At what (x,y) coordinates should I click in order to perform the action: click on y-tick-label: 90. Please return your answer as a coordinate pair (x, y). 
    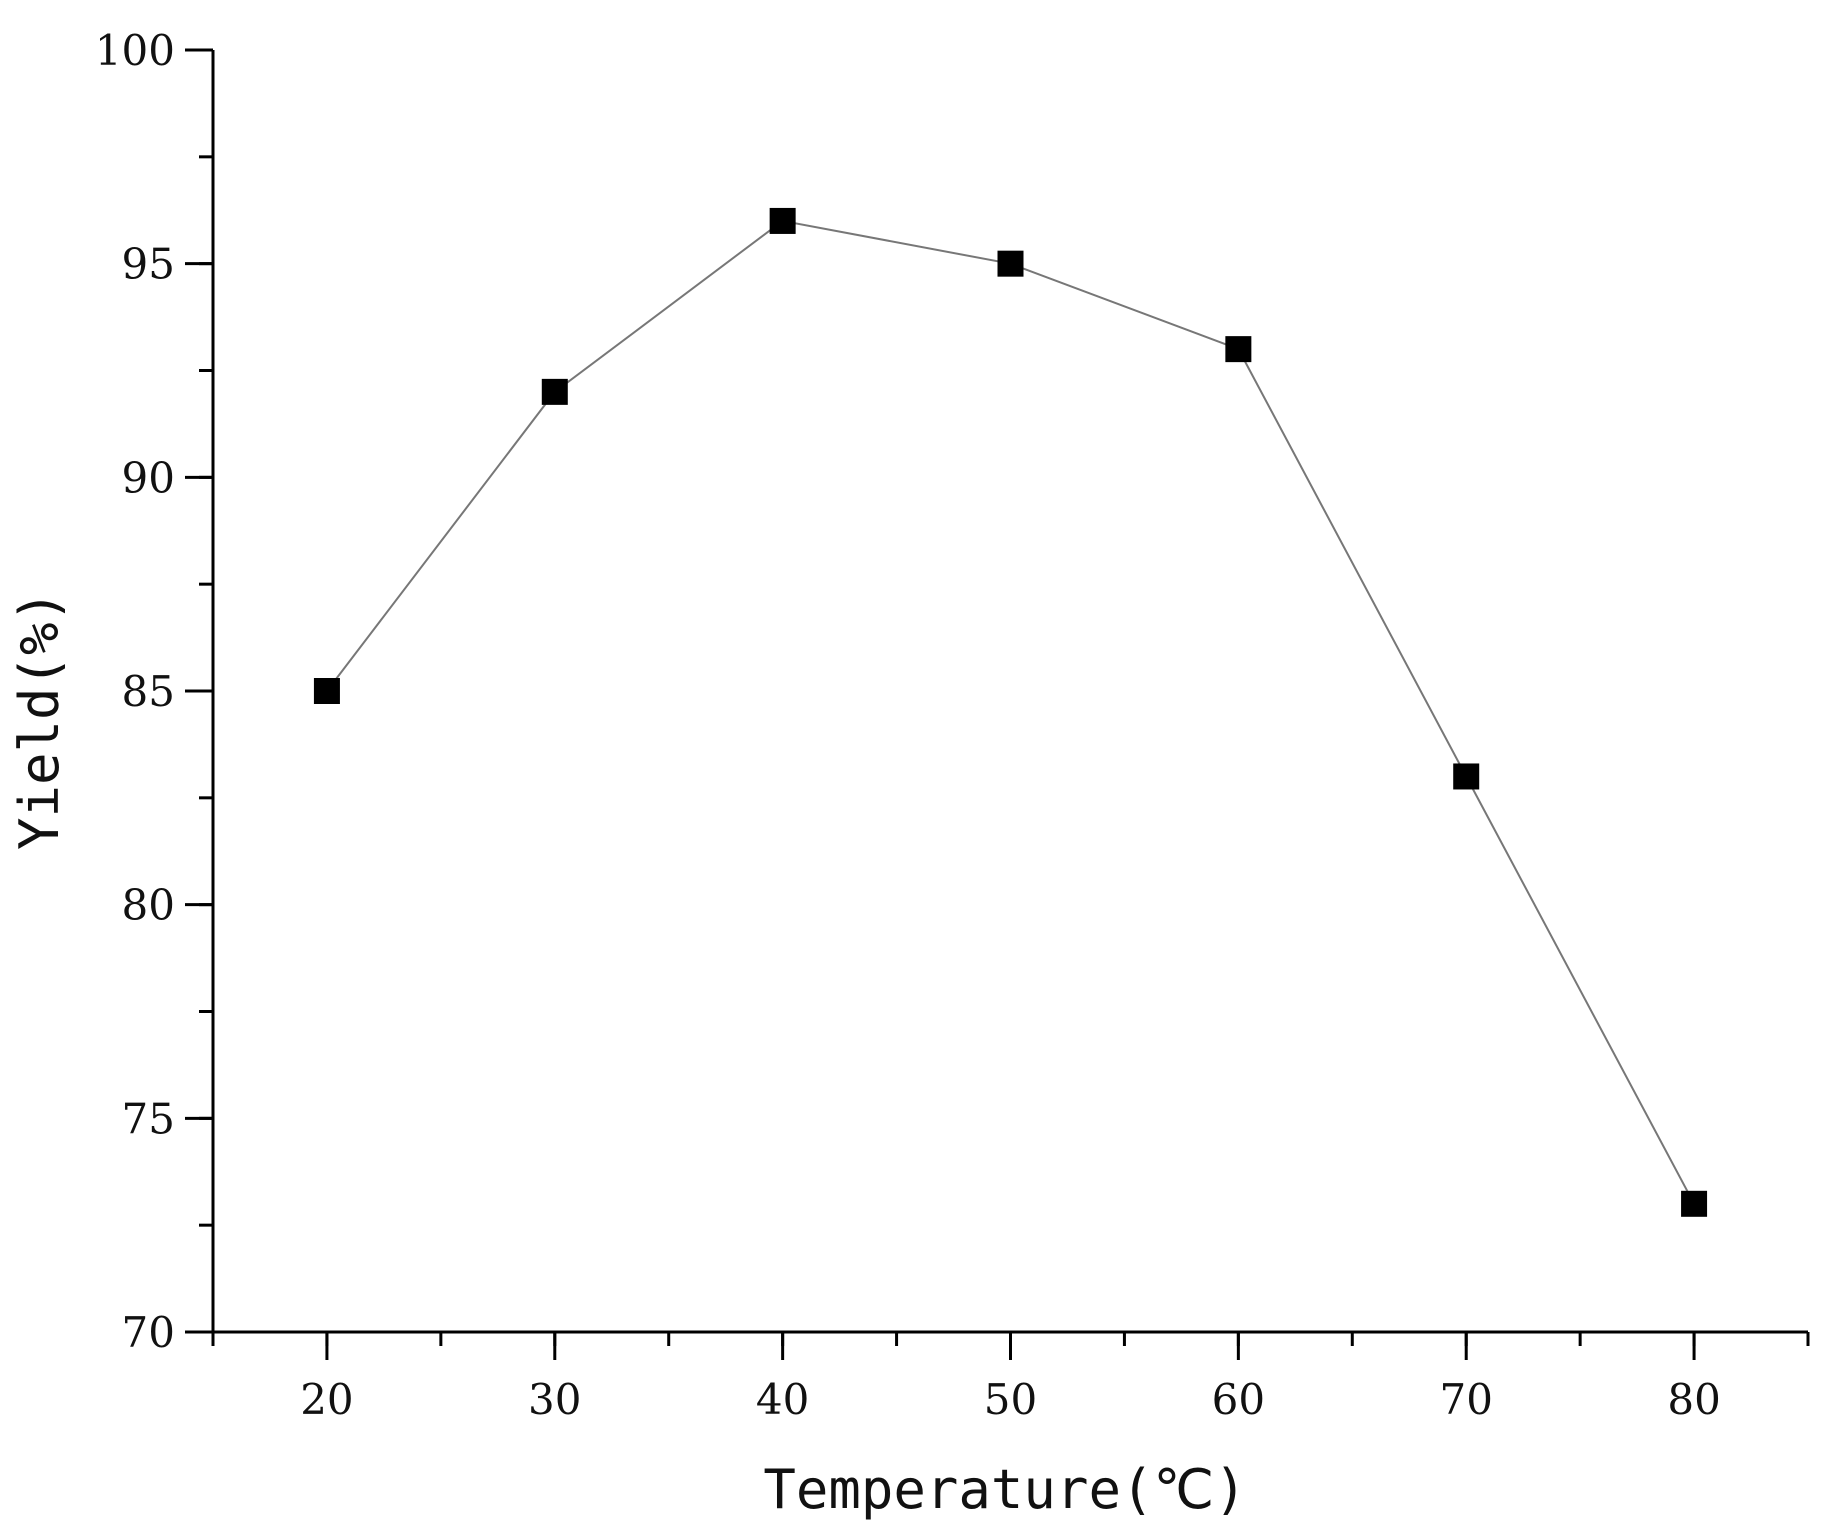
    Looking at the image, I should click on (148, 477).